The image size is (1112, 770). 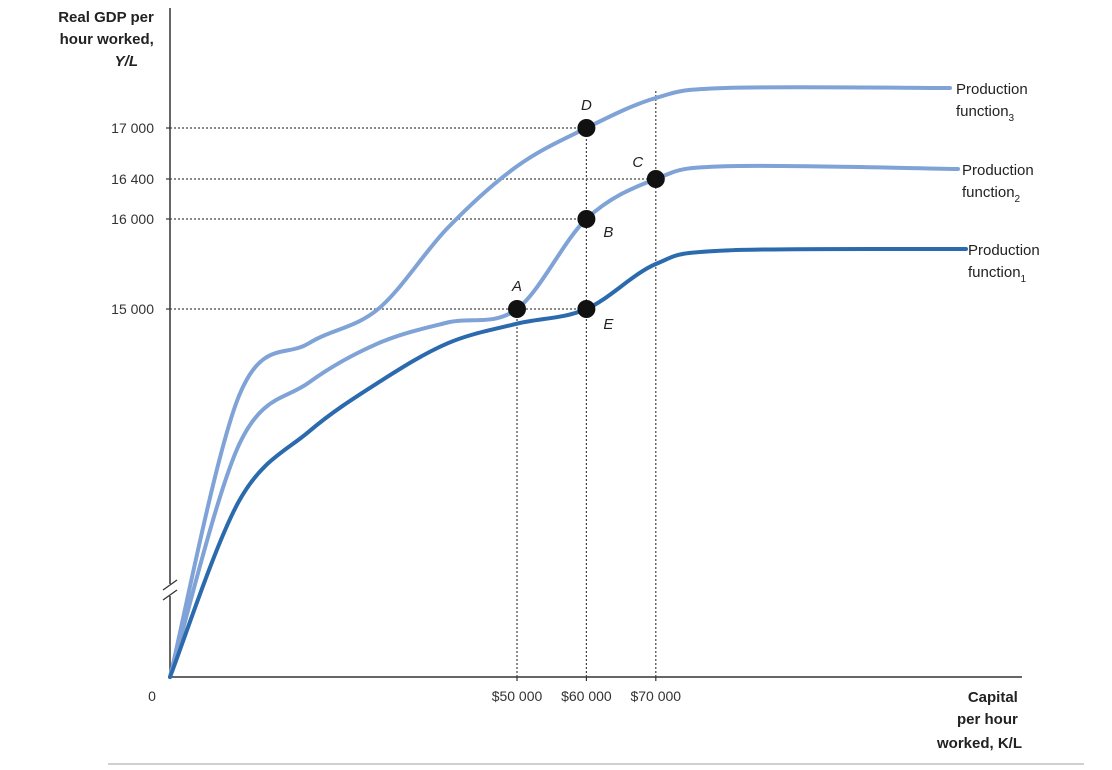 What do you see at coordinates (517, 309) in the screenshot?
I see `point-A` at bounding box center [517, 309].